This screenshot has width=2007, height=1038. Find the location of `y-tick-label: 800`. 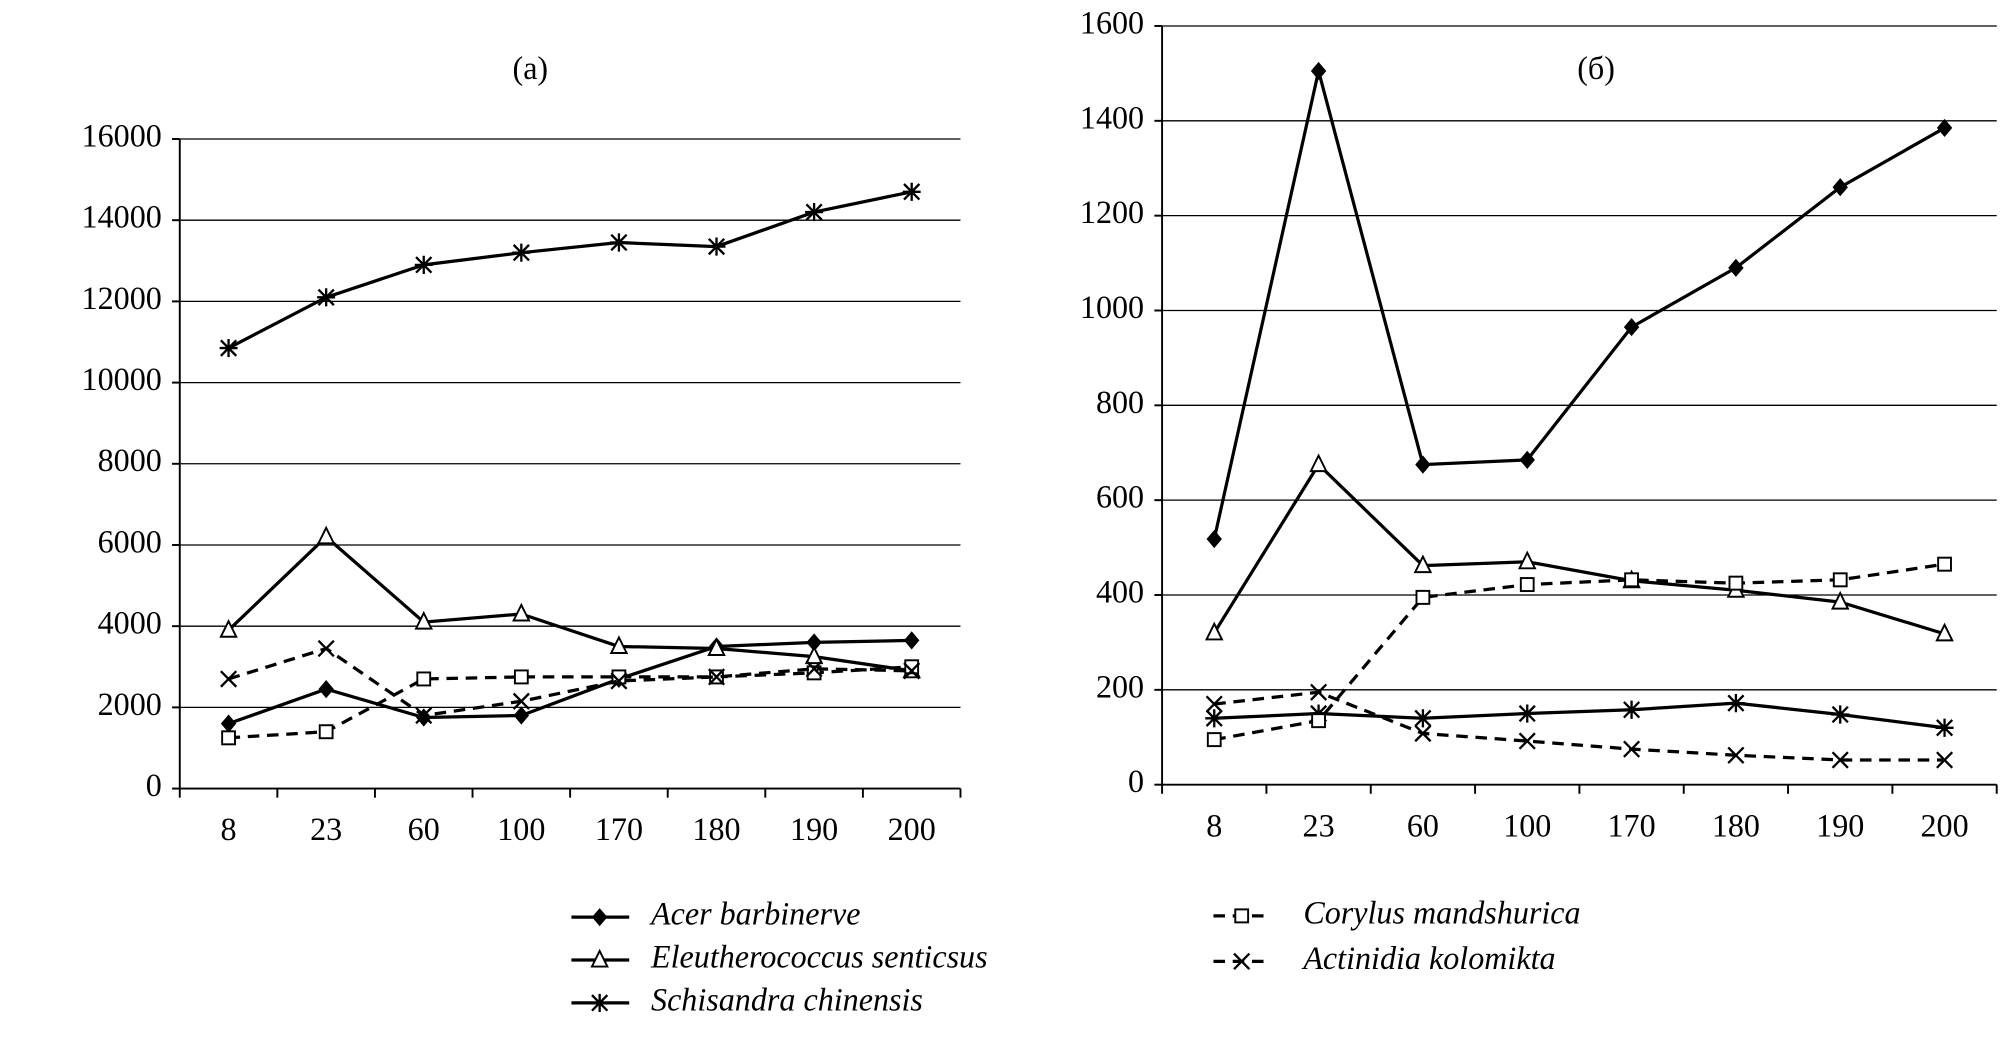

y-tick-label: 800 is located at coordinates (1120, 402).